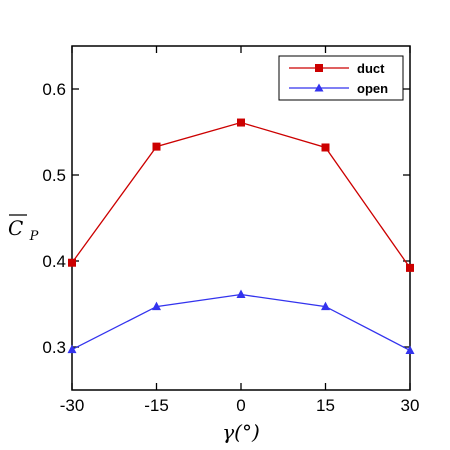 The image size is (450, 450). Describe the element at coordinates (54, 175) in the screenshot. I see `y-tick-label: 0.5` at that location.